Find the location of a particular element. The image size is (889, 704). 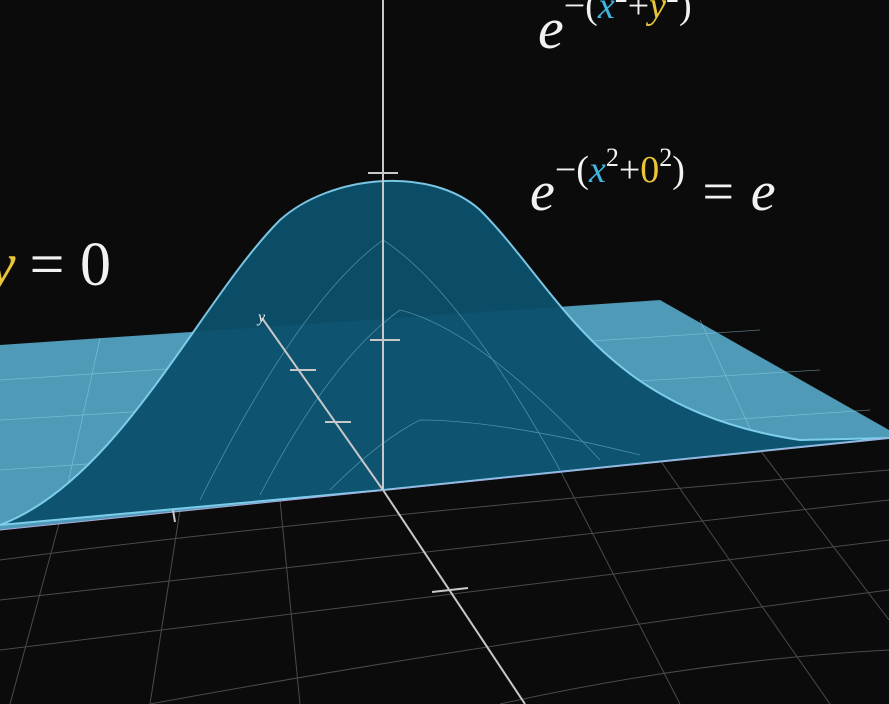

x-axis is located at coordinates (454, 596).